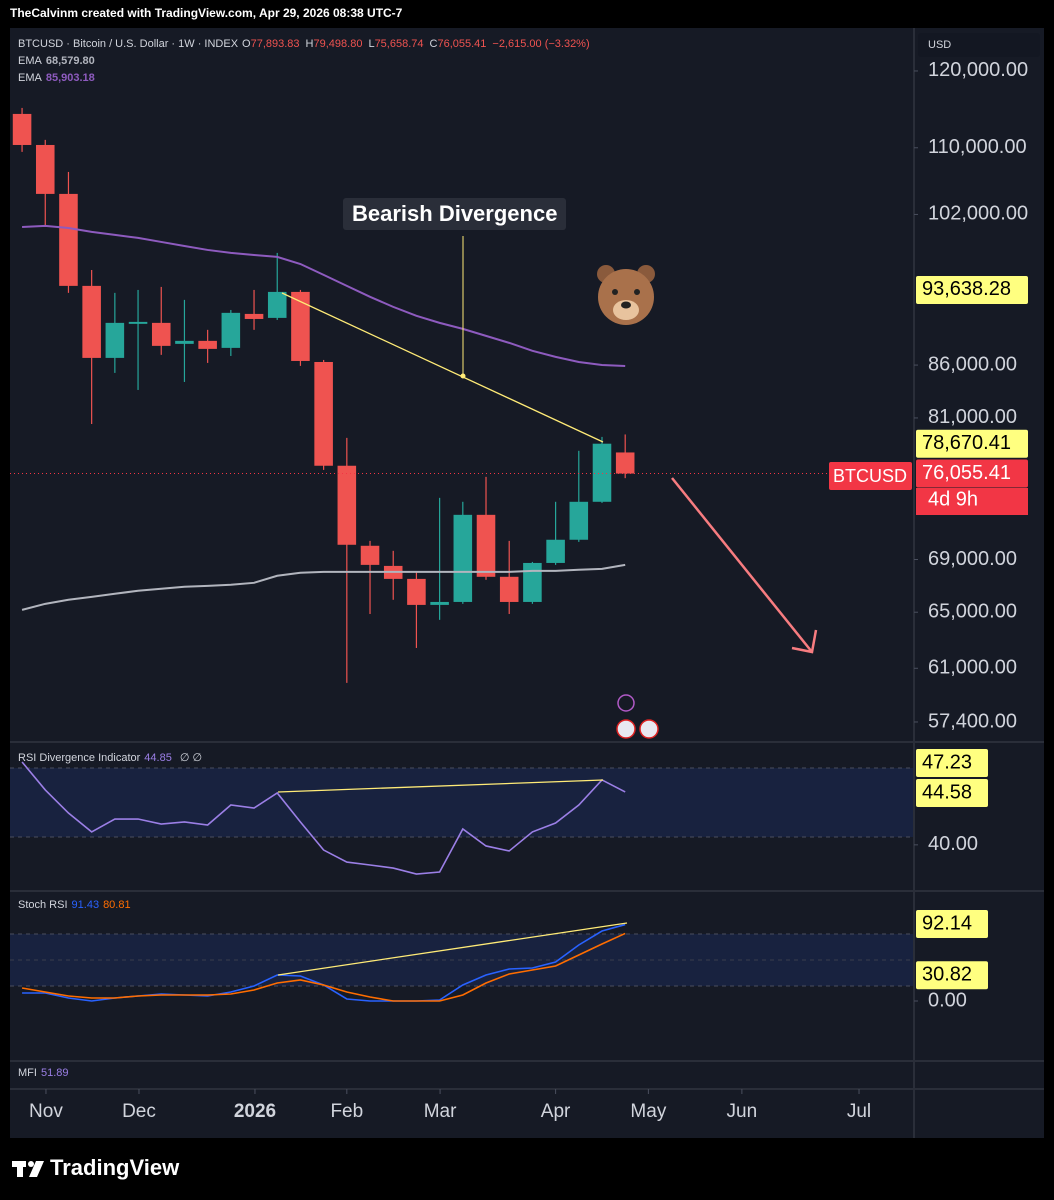 This screenshot has width=1054, height=1200. I want to click on x-tick-label: Apr, so click(556, 1111).